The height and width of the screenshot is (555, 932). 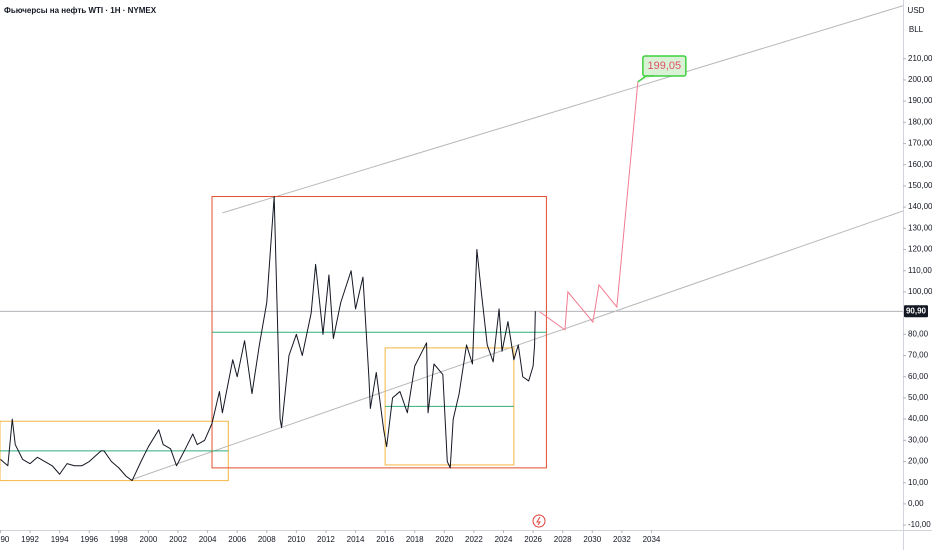 I want to click on y-tick-label: 0,00, so click(x=916, y=503).